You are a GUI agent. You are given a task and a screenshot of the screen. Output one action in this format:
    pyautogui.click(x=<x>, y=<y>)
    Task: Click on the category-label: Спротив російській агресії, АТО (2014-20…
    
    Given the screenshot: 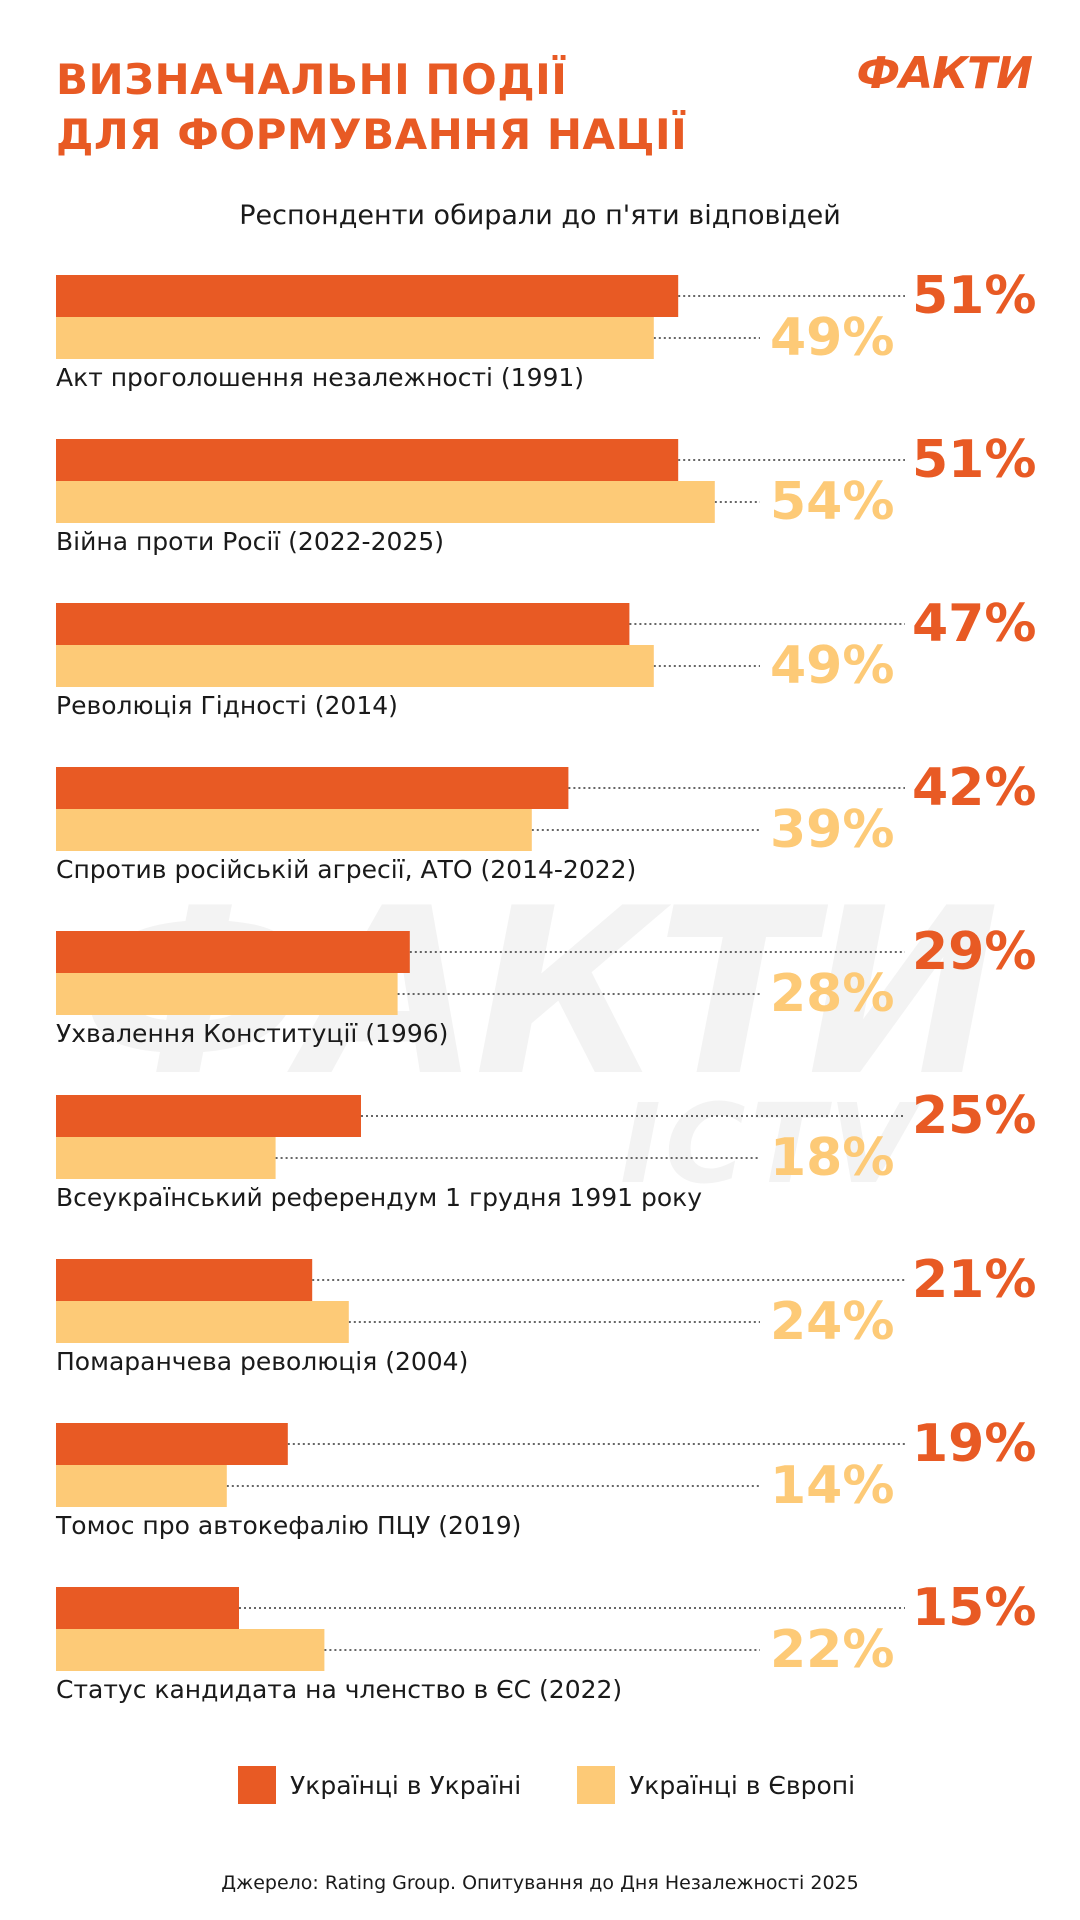 What is the action you would take?
    pyautogui.click(x=346, y=869)
    